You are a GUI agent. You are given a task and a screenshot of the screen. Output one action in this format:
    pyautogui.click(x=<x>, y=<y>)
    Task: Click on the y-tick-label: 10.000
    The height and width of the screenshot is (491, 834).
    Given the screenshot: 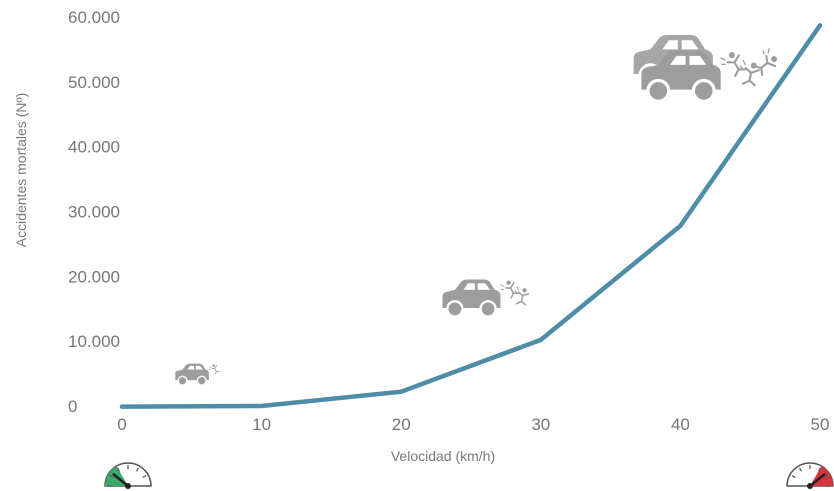 What is the action you would take?
    pyautogui.click(x=94, y=341)
    